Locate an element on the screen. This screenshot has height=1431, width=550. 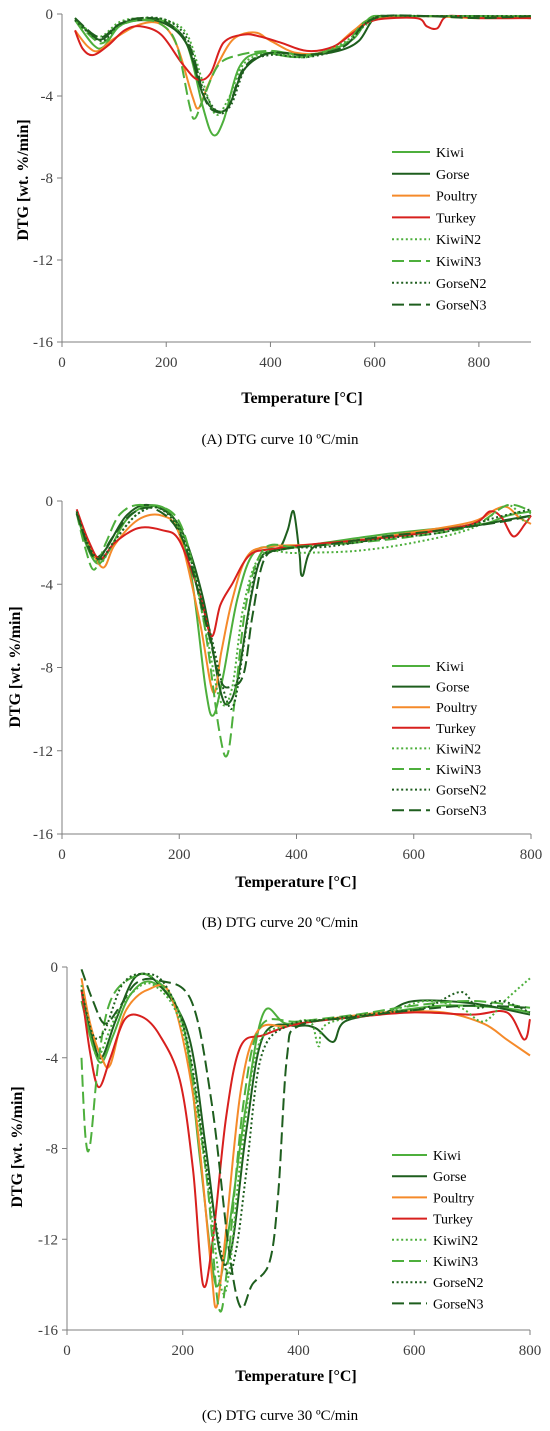
series-line-gorse is located at coordinates (303, 63).